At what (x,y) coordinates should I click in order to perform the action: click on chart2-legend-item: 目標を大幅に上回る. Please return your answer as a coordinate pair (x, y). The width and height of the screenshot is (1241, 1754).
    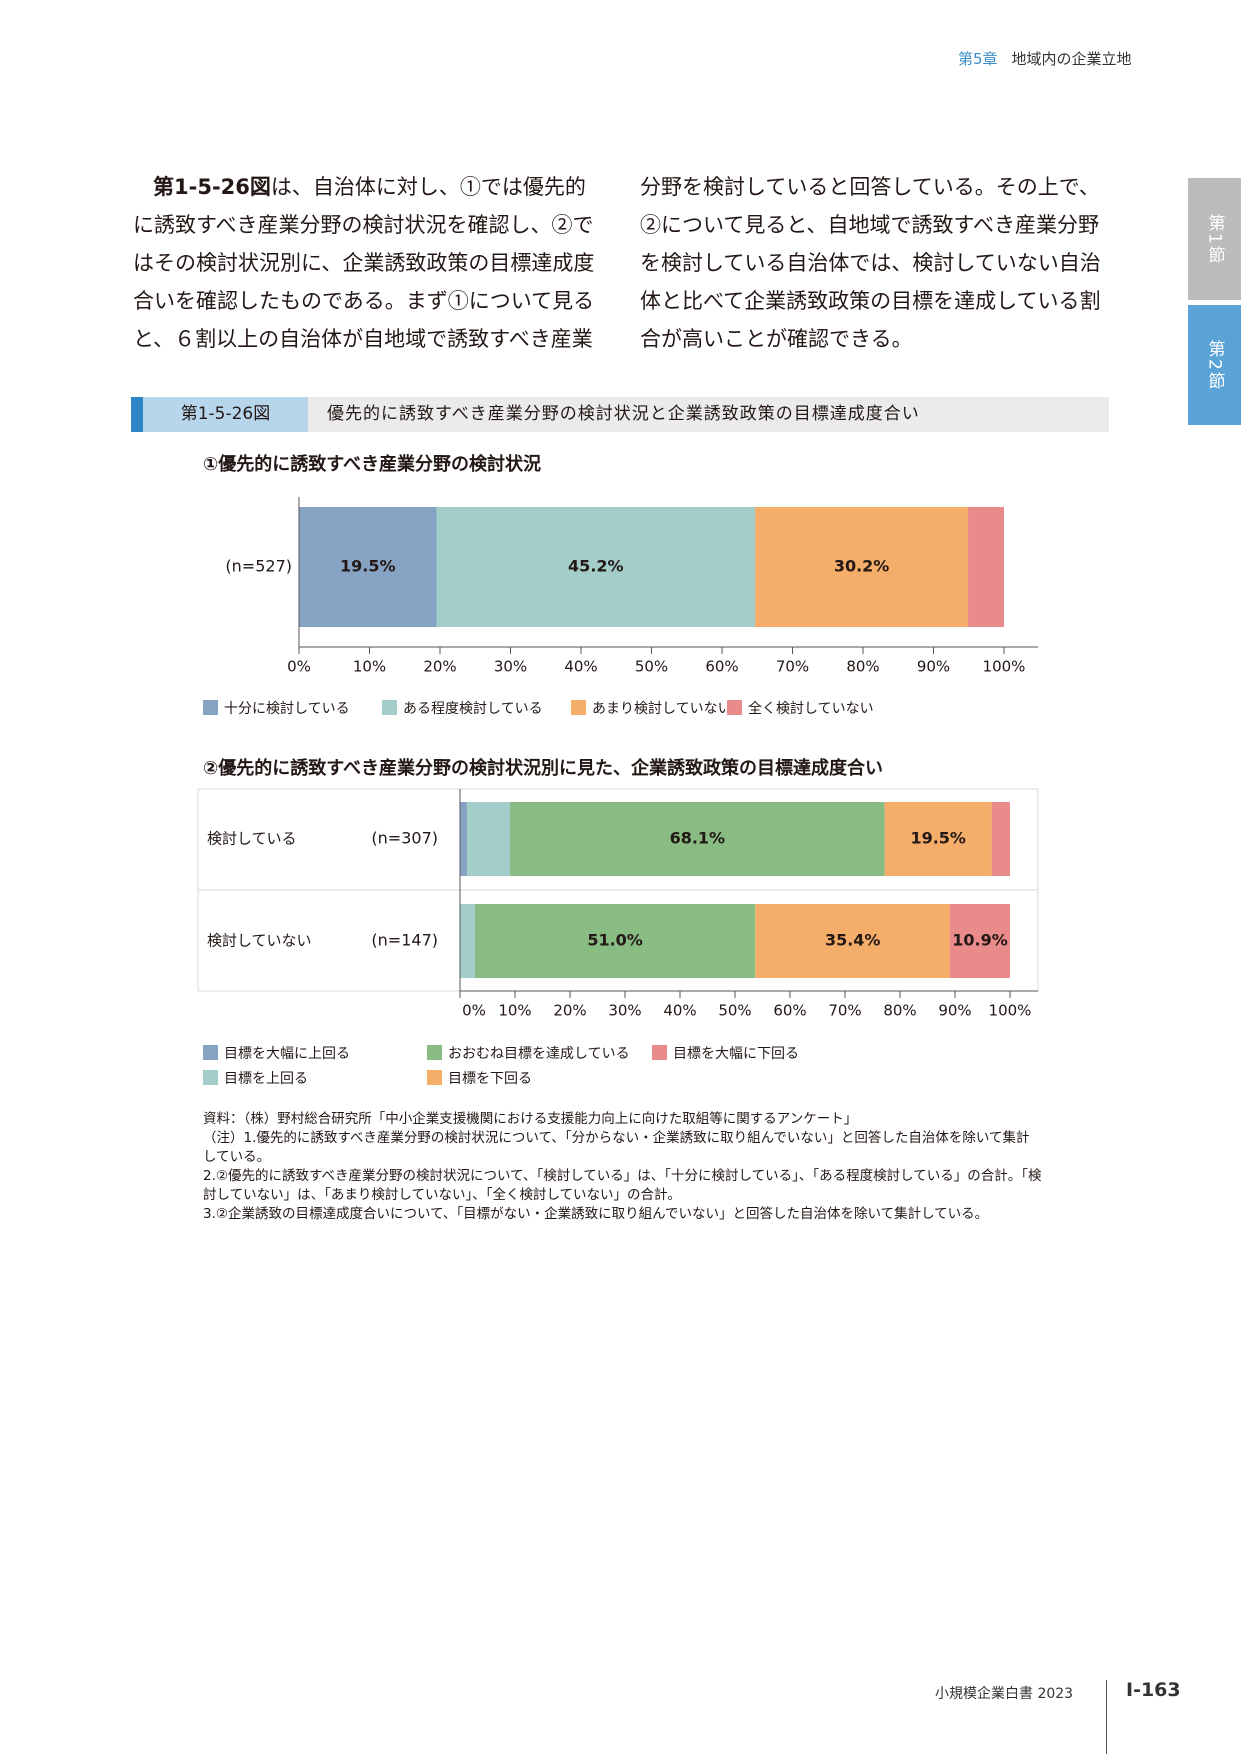
    Looking at the image, I should click on (276, 1053).